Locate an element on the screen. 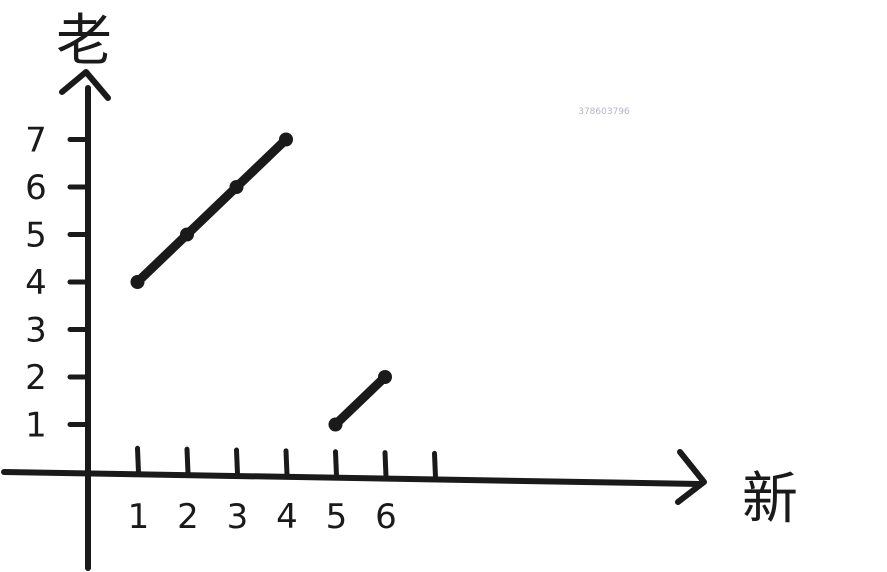  x-tick-label: 3 is located at coordinates (238, 517).